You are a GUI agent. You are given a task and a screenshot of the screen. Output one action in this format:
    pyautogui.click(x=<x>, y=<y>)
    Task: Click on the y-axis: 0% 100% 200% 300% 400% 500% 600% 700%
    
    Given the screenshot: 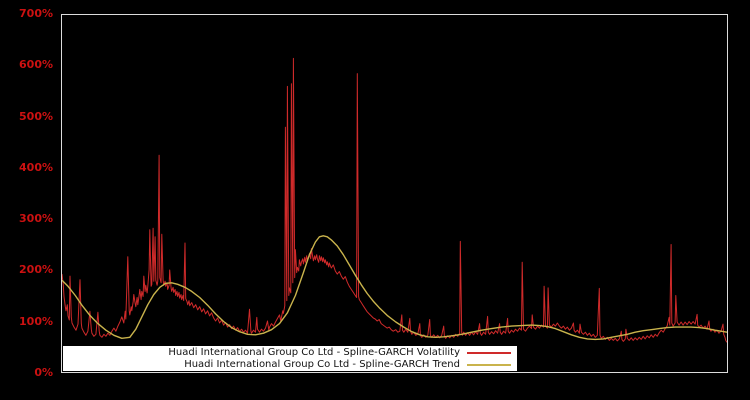 What is the action you would take?
    pyautogui.click(x=28, y=200)
    